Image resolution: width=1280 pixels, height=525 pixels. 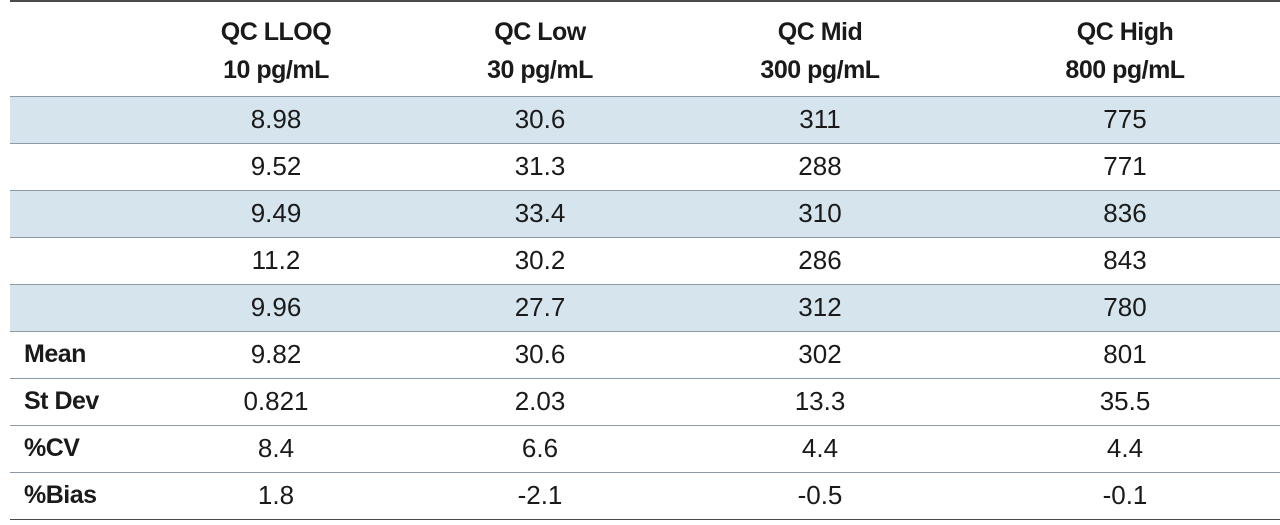 What do you see at coordinates (820, 308) in the screenshot?
I see `cell-value: 312` at bounding box center [820, 308].